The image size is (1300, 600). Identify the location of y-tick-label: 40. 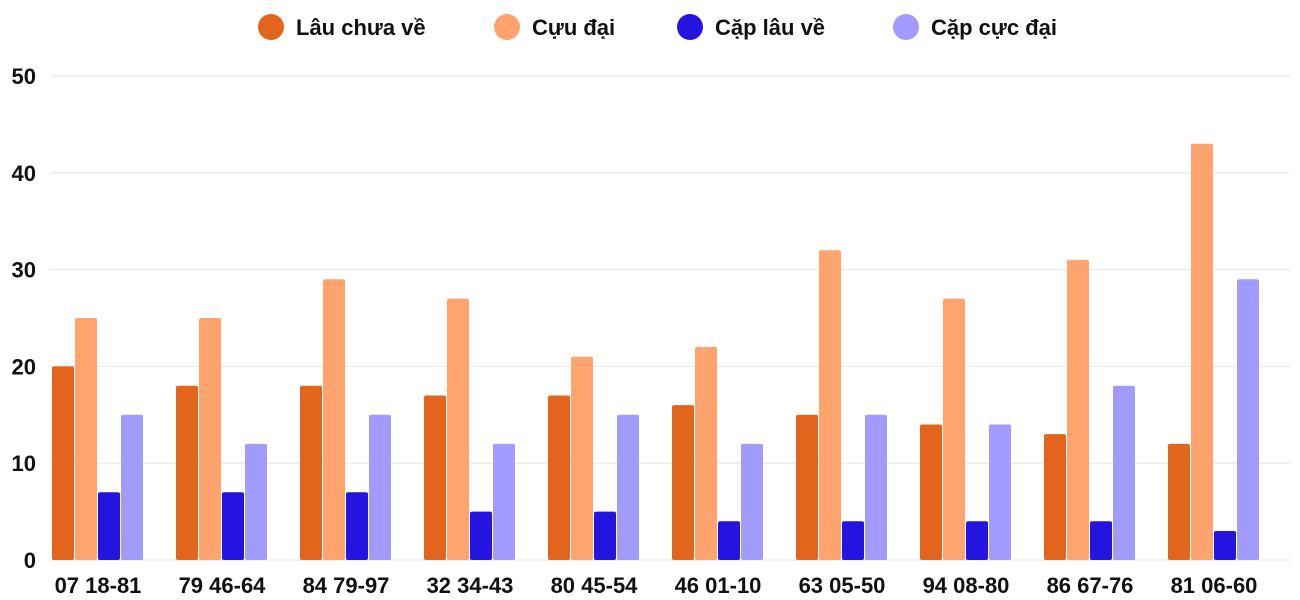
(24, 173).